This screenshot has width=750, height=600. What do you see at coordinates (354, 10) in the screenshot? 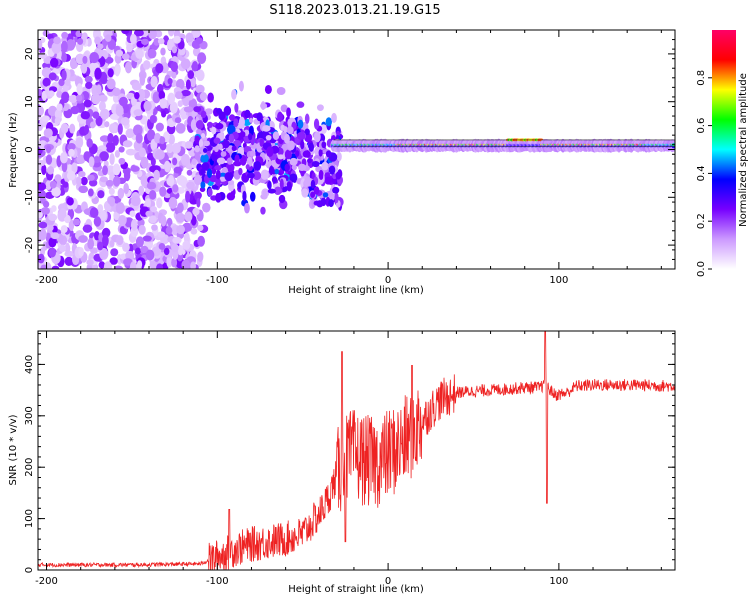
I see `figure-title: S118.2023.013.21.19.G15` at bounding box center [354, 10].